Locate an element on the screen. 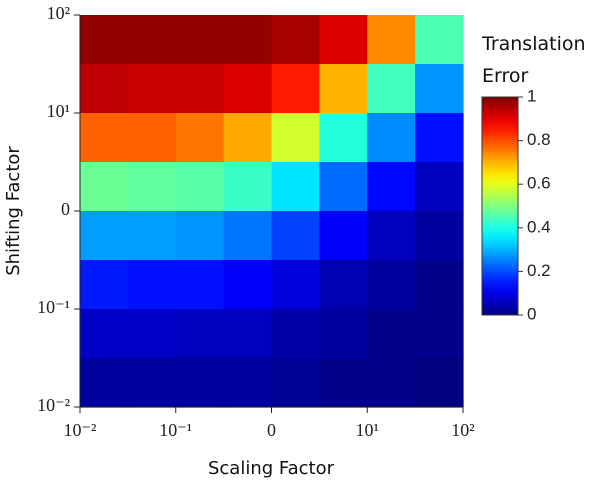 Image resolution: width=594 pixels, height=483 pixels. x-tick-label: 10⁻² is located at coordinates (80, 430).